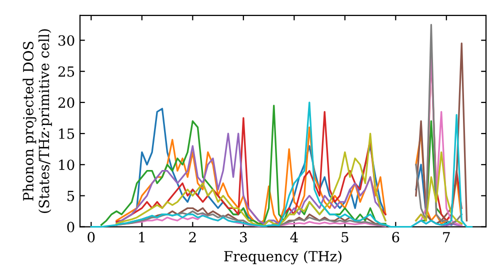 The height and width of the screenshot is (280, 500). Describe the element at coordinates (66, 165) in the screenshot. I see `y-tick-label: 10` at that location.